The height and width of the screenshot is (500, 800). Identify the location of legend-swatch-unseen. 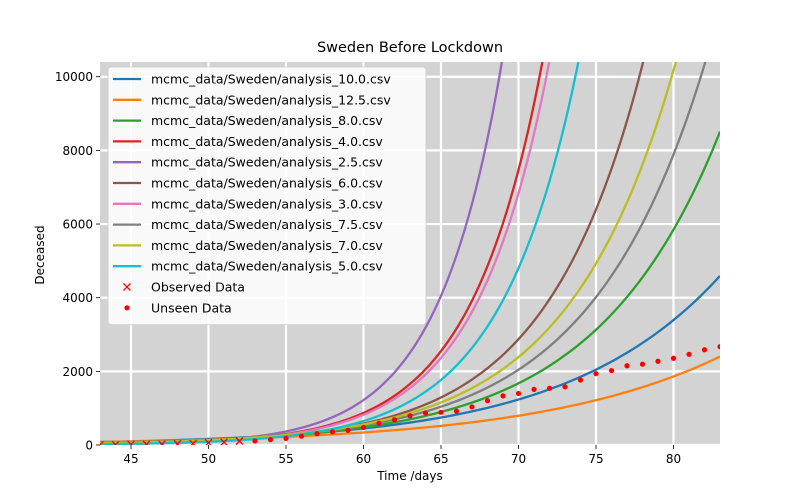
(127, 308).